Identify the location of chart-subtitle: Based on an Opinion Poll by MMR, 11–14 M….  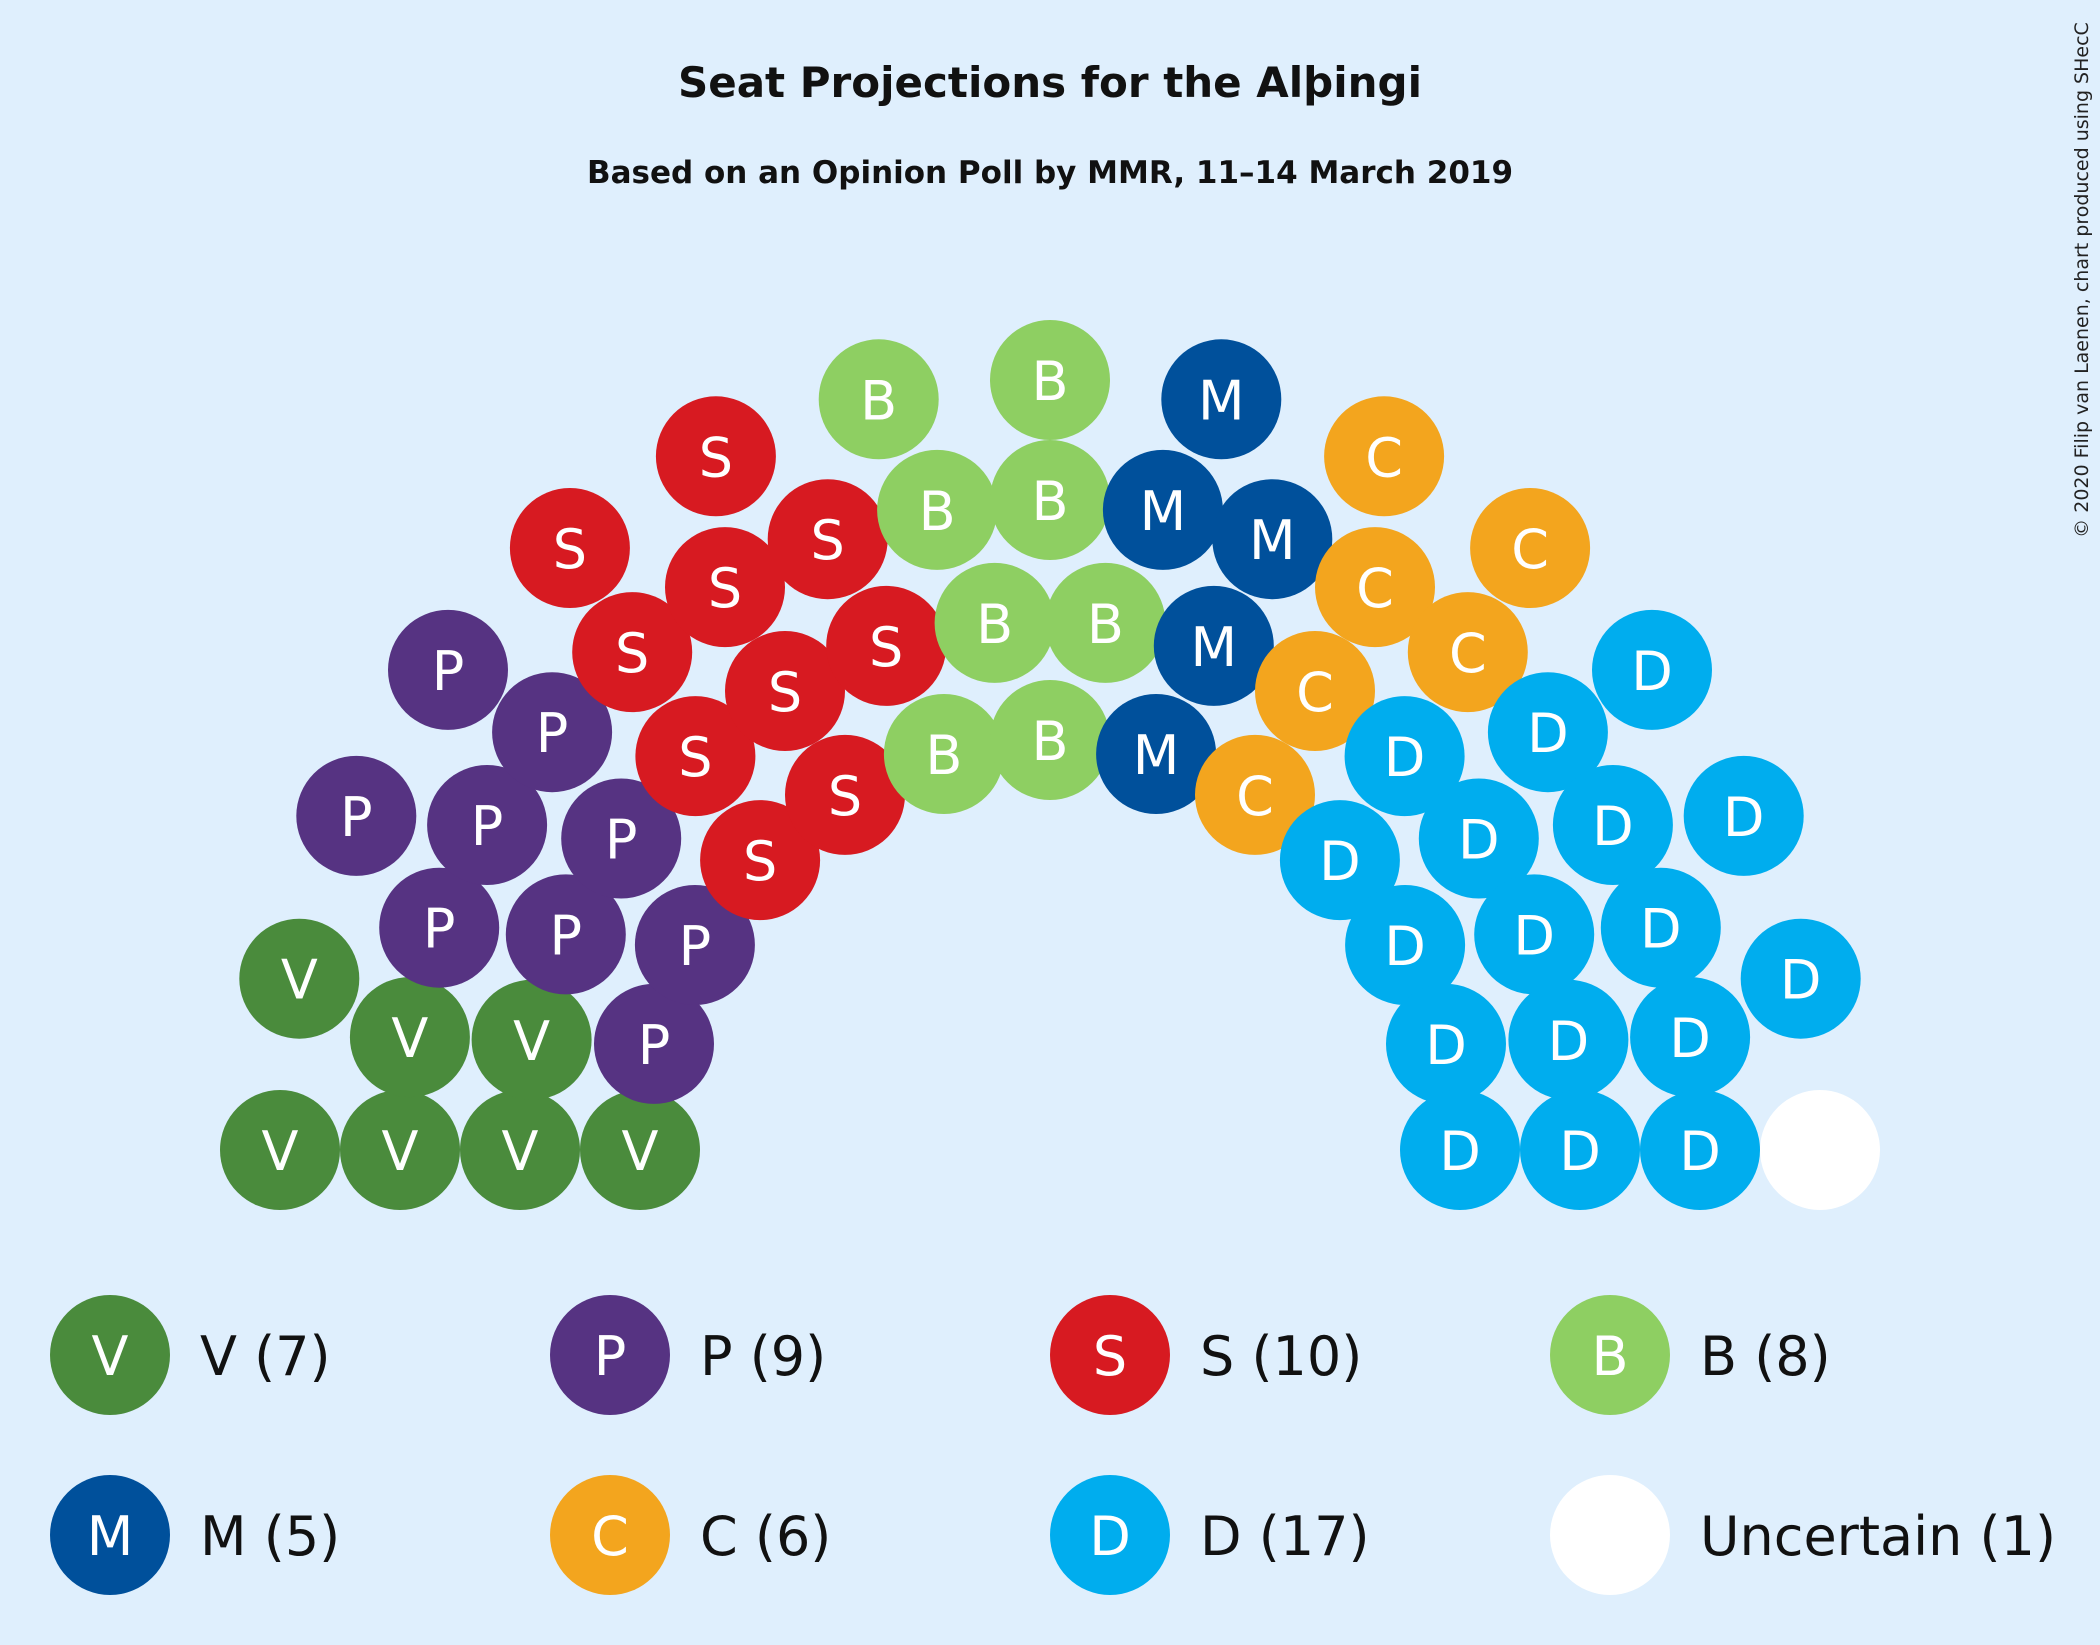
(1050, 173).